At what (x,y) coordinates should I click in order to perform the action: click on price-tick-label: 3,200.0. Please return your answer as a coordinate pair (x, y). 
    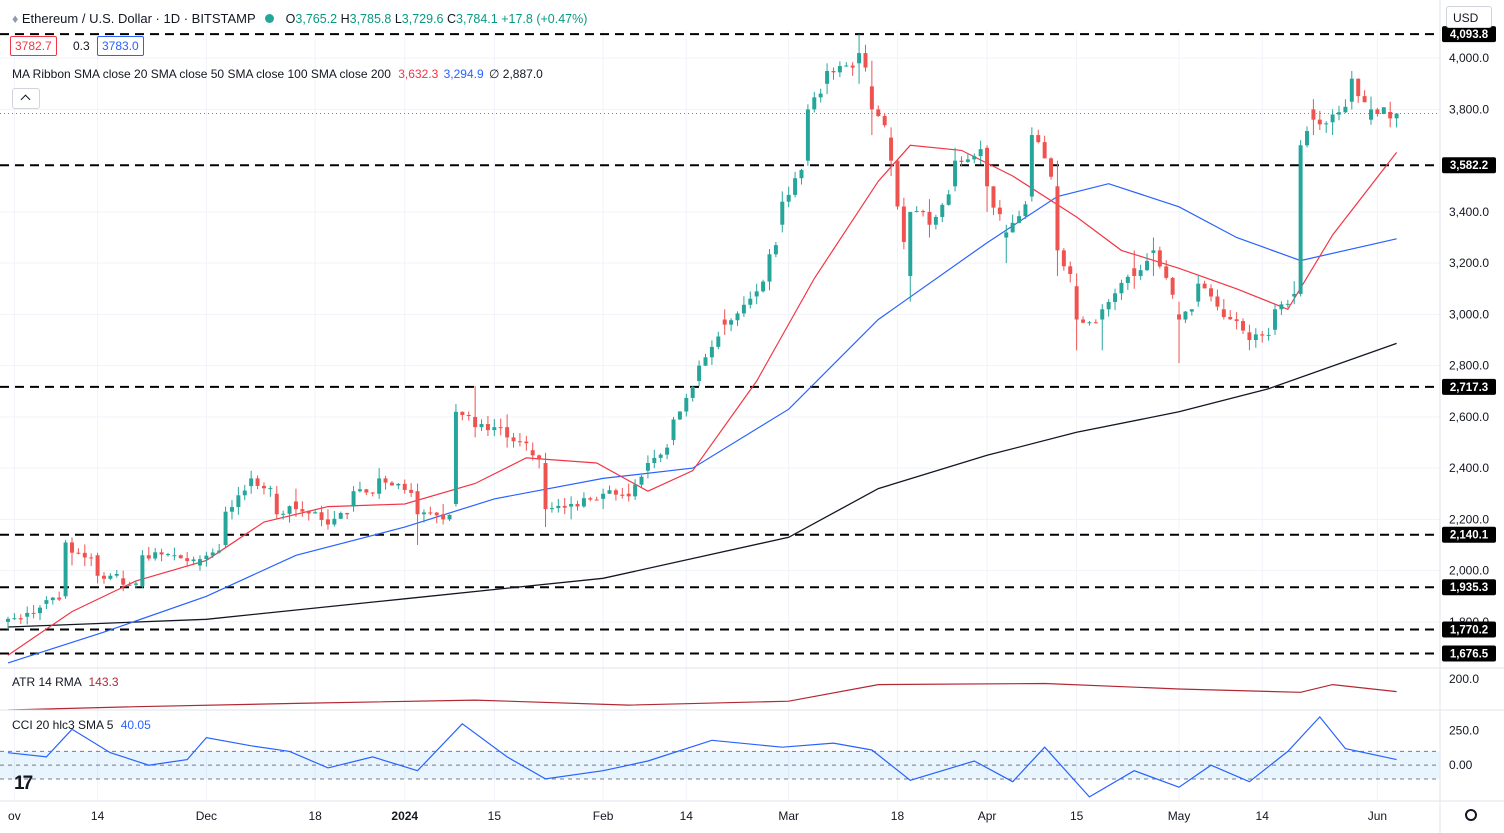
    Looking at the image, I should click on (1469, 263).